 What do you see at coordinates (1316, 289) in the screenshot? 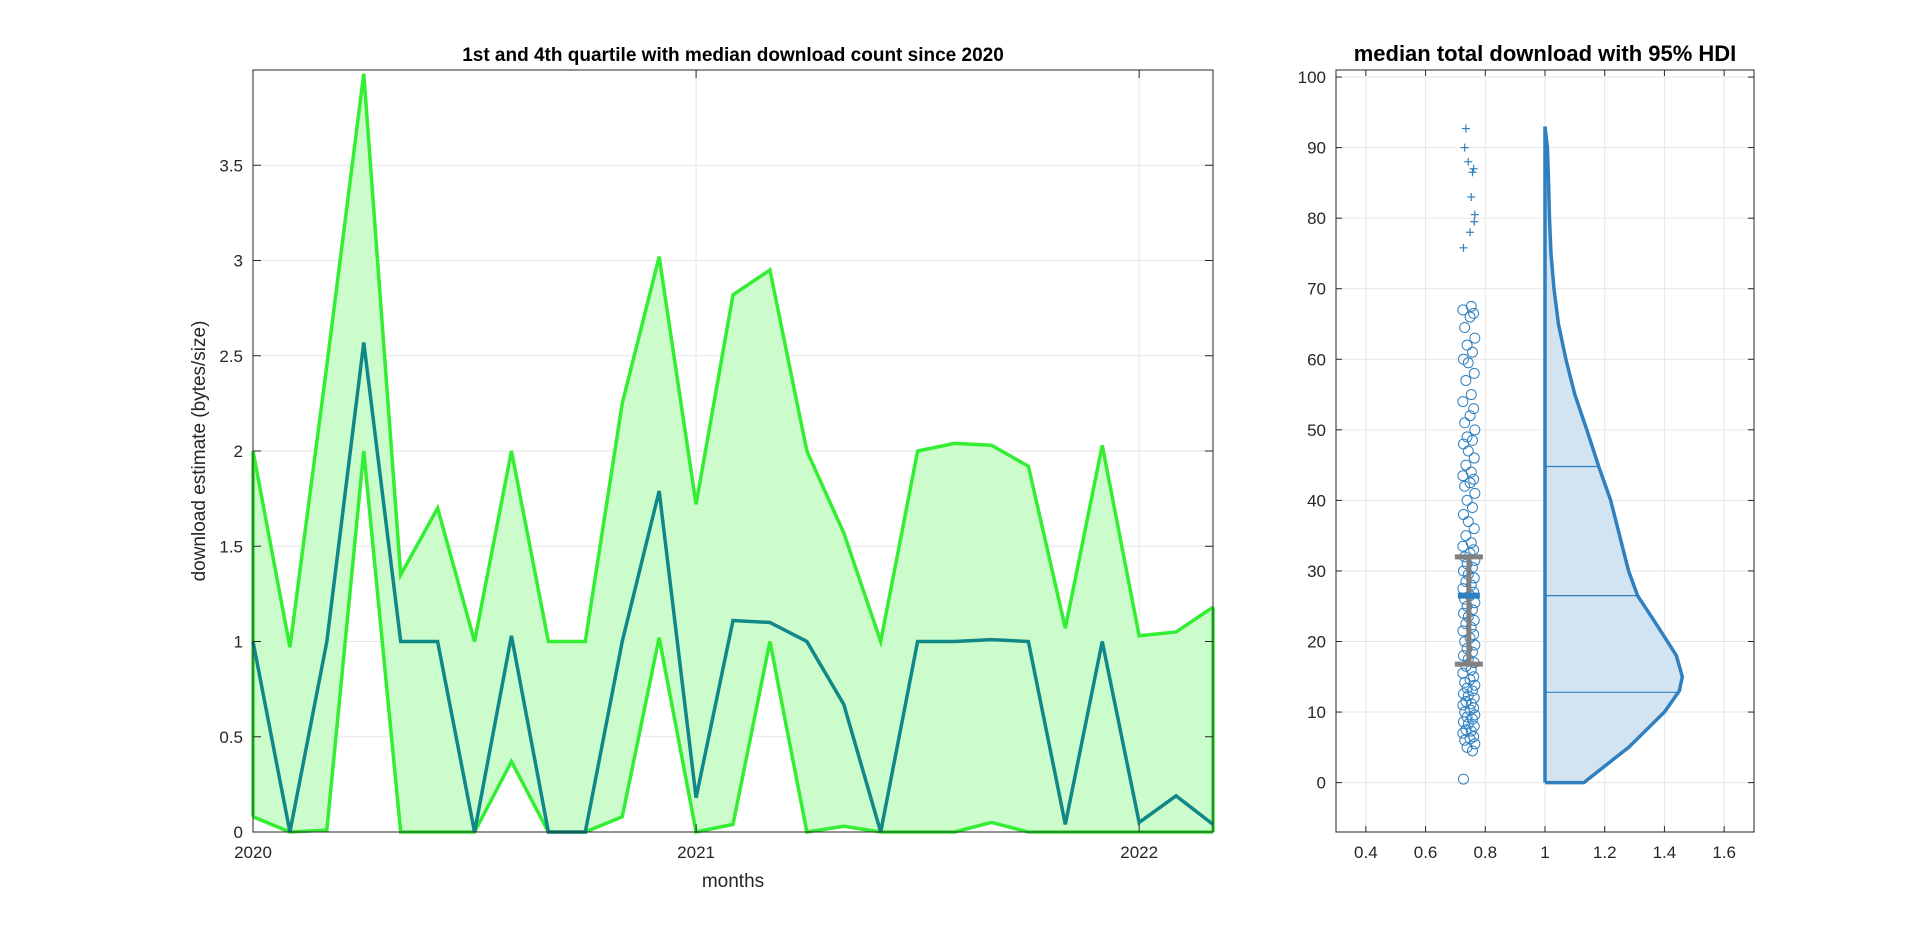
I see `right-y-tick-label: 70` at bounding box center [1316, 289].